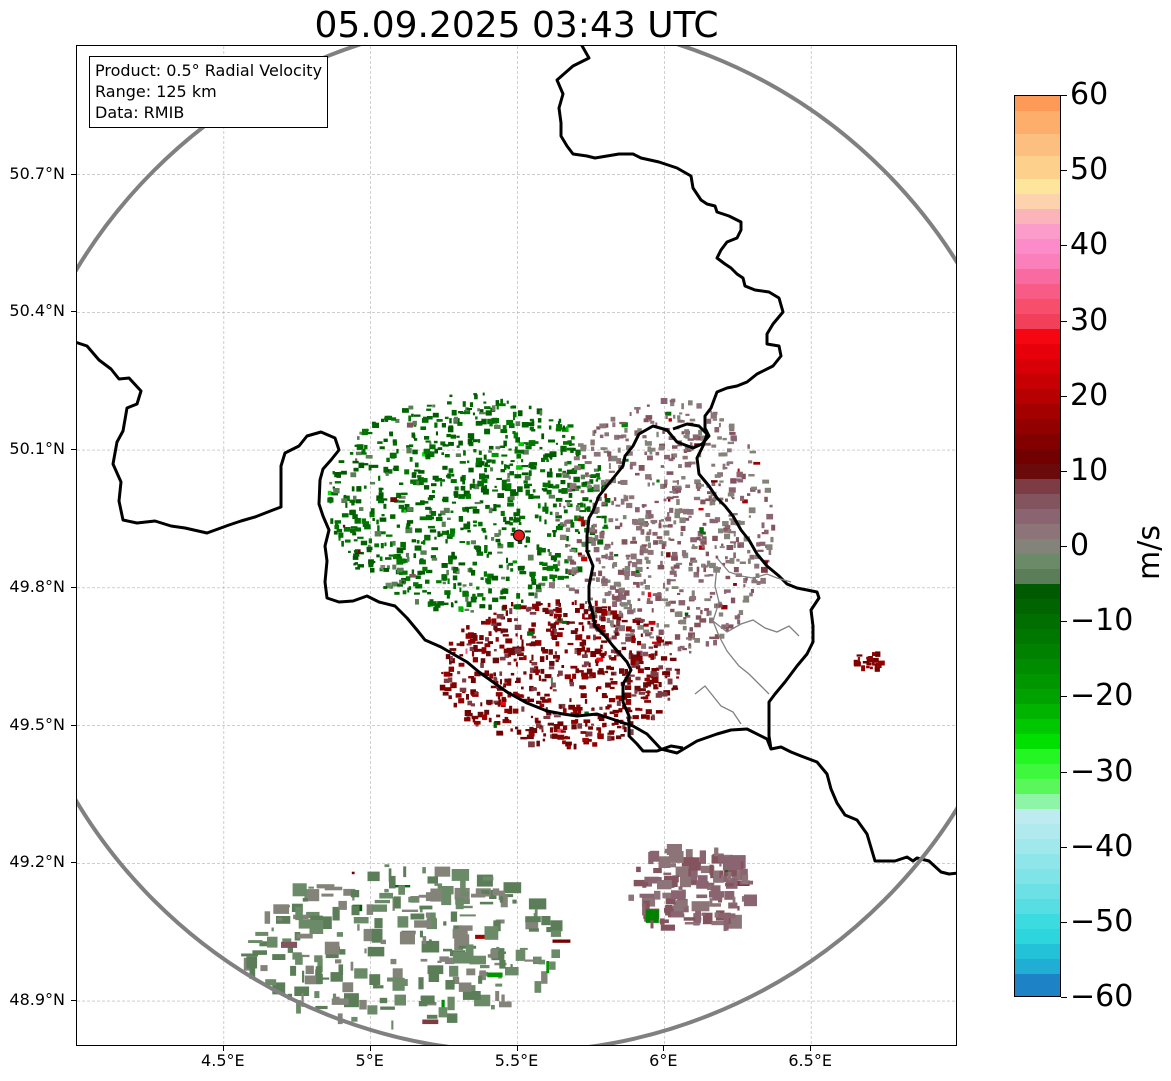 The image size is (1171, 1081). Describe the element at coordinates (223, 1048) in the screenshot. I see `longitude-tick` at that location.